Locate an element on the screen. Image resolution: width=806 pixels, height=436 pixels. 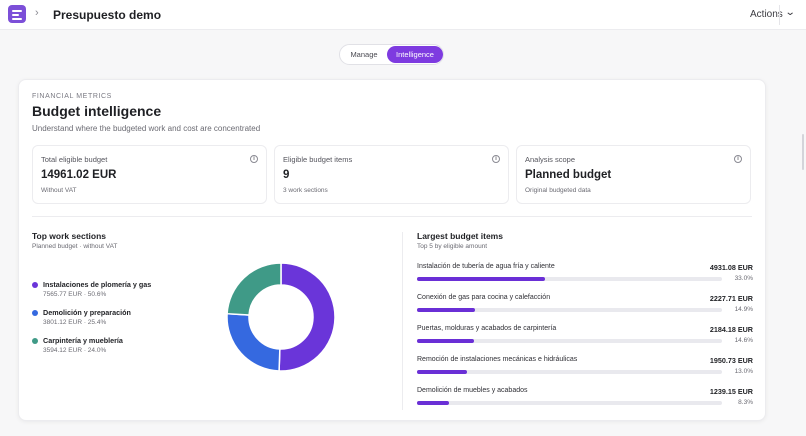
metric-label: Eligible budget items is located at coordinates (318, 159).